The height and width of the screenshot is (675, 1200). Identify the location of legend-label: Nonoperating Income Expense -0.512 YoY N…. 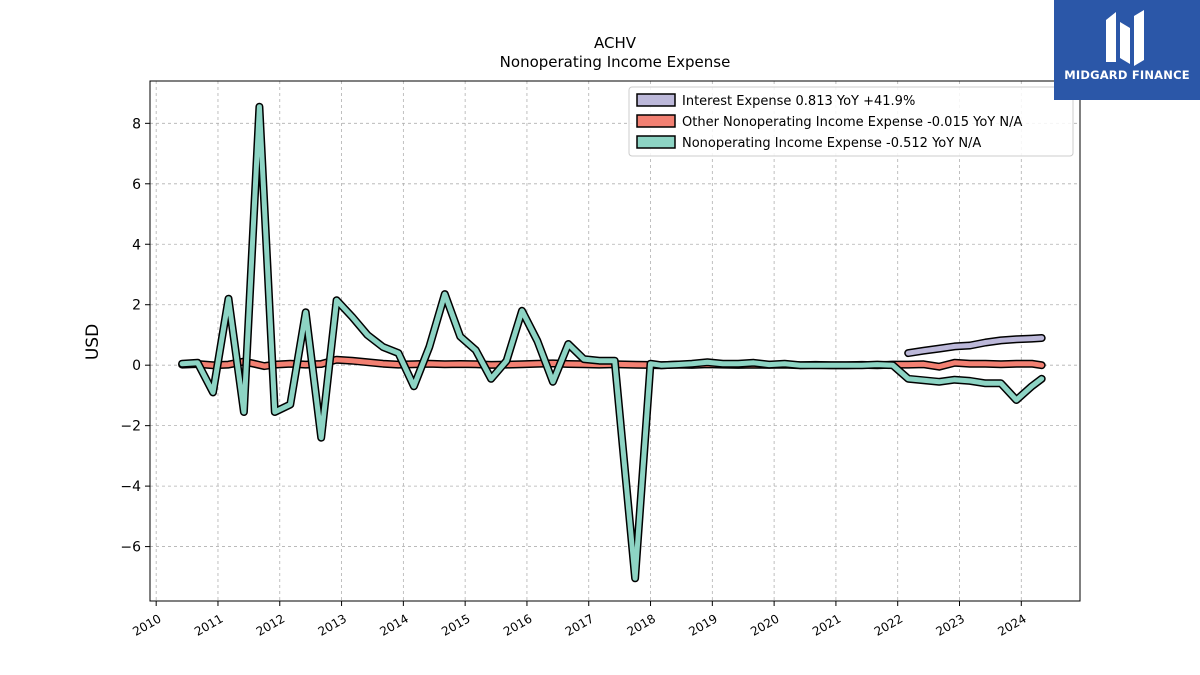
(831, 143).